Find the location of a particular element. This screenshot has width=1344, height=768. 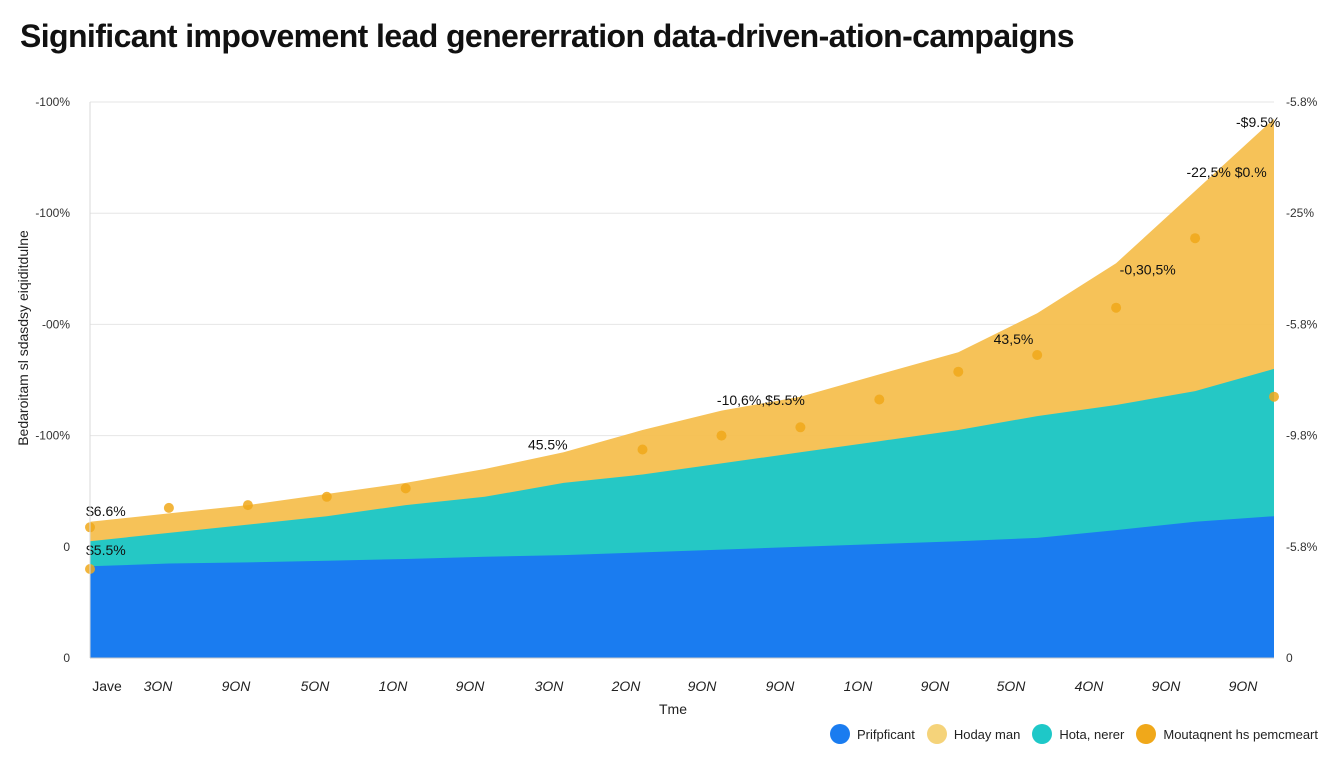

legend-item-1: Prifpficant is located at coordinates (872, 734).